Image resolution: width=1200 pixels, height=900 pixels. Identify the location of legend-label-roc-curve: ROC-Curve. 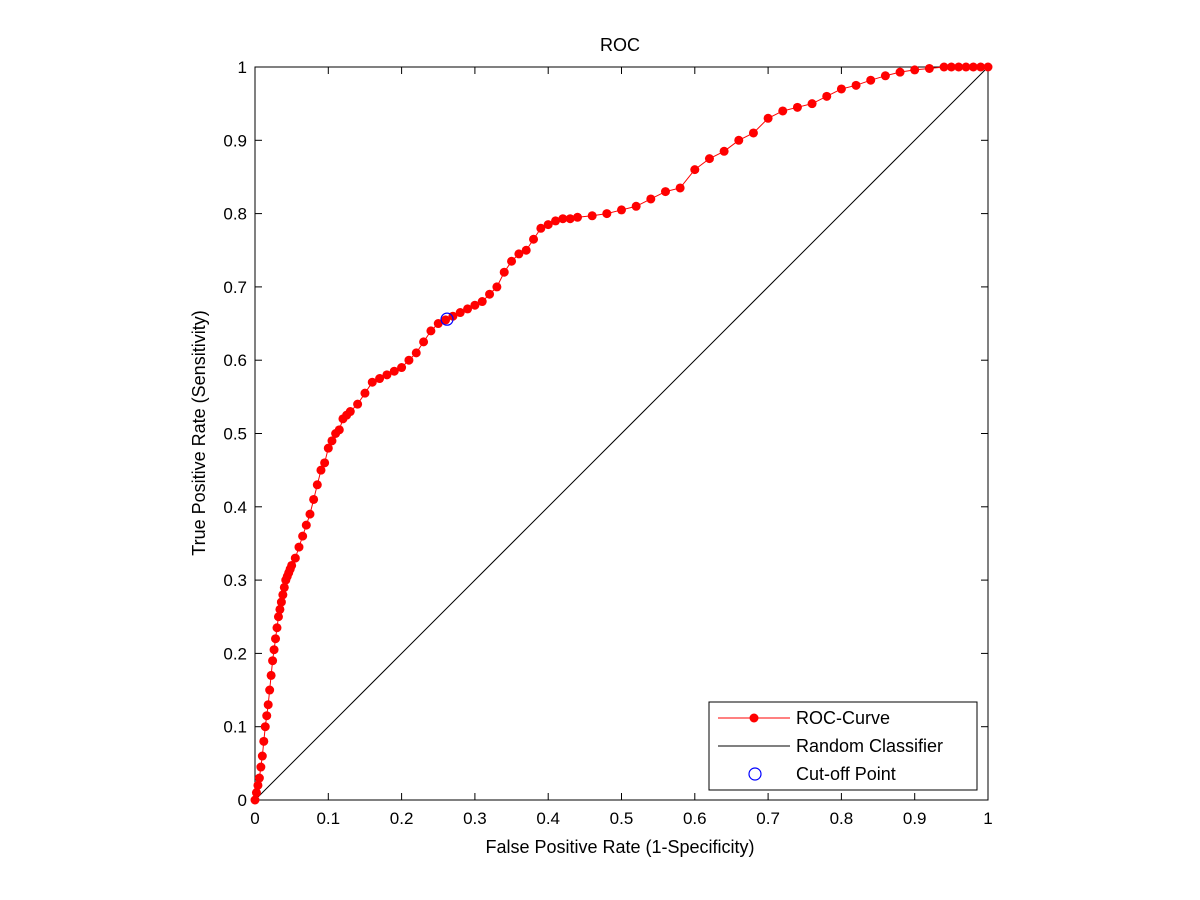
(843, 718).